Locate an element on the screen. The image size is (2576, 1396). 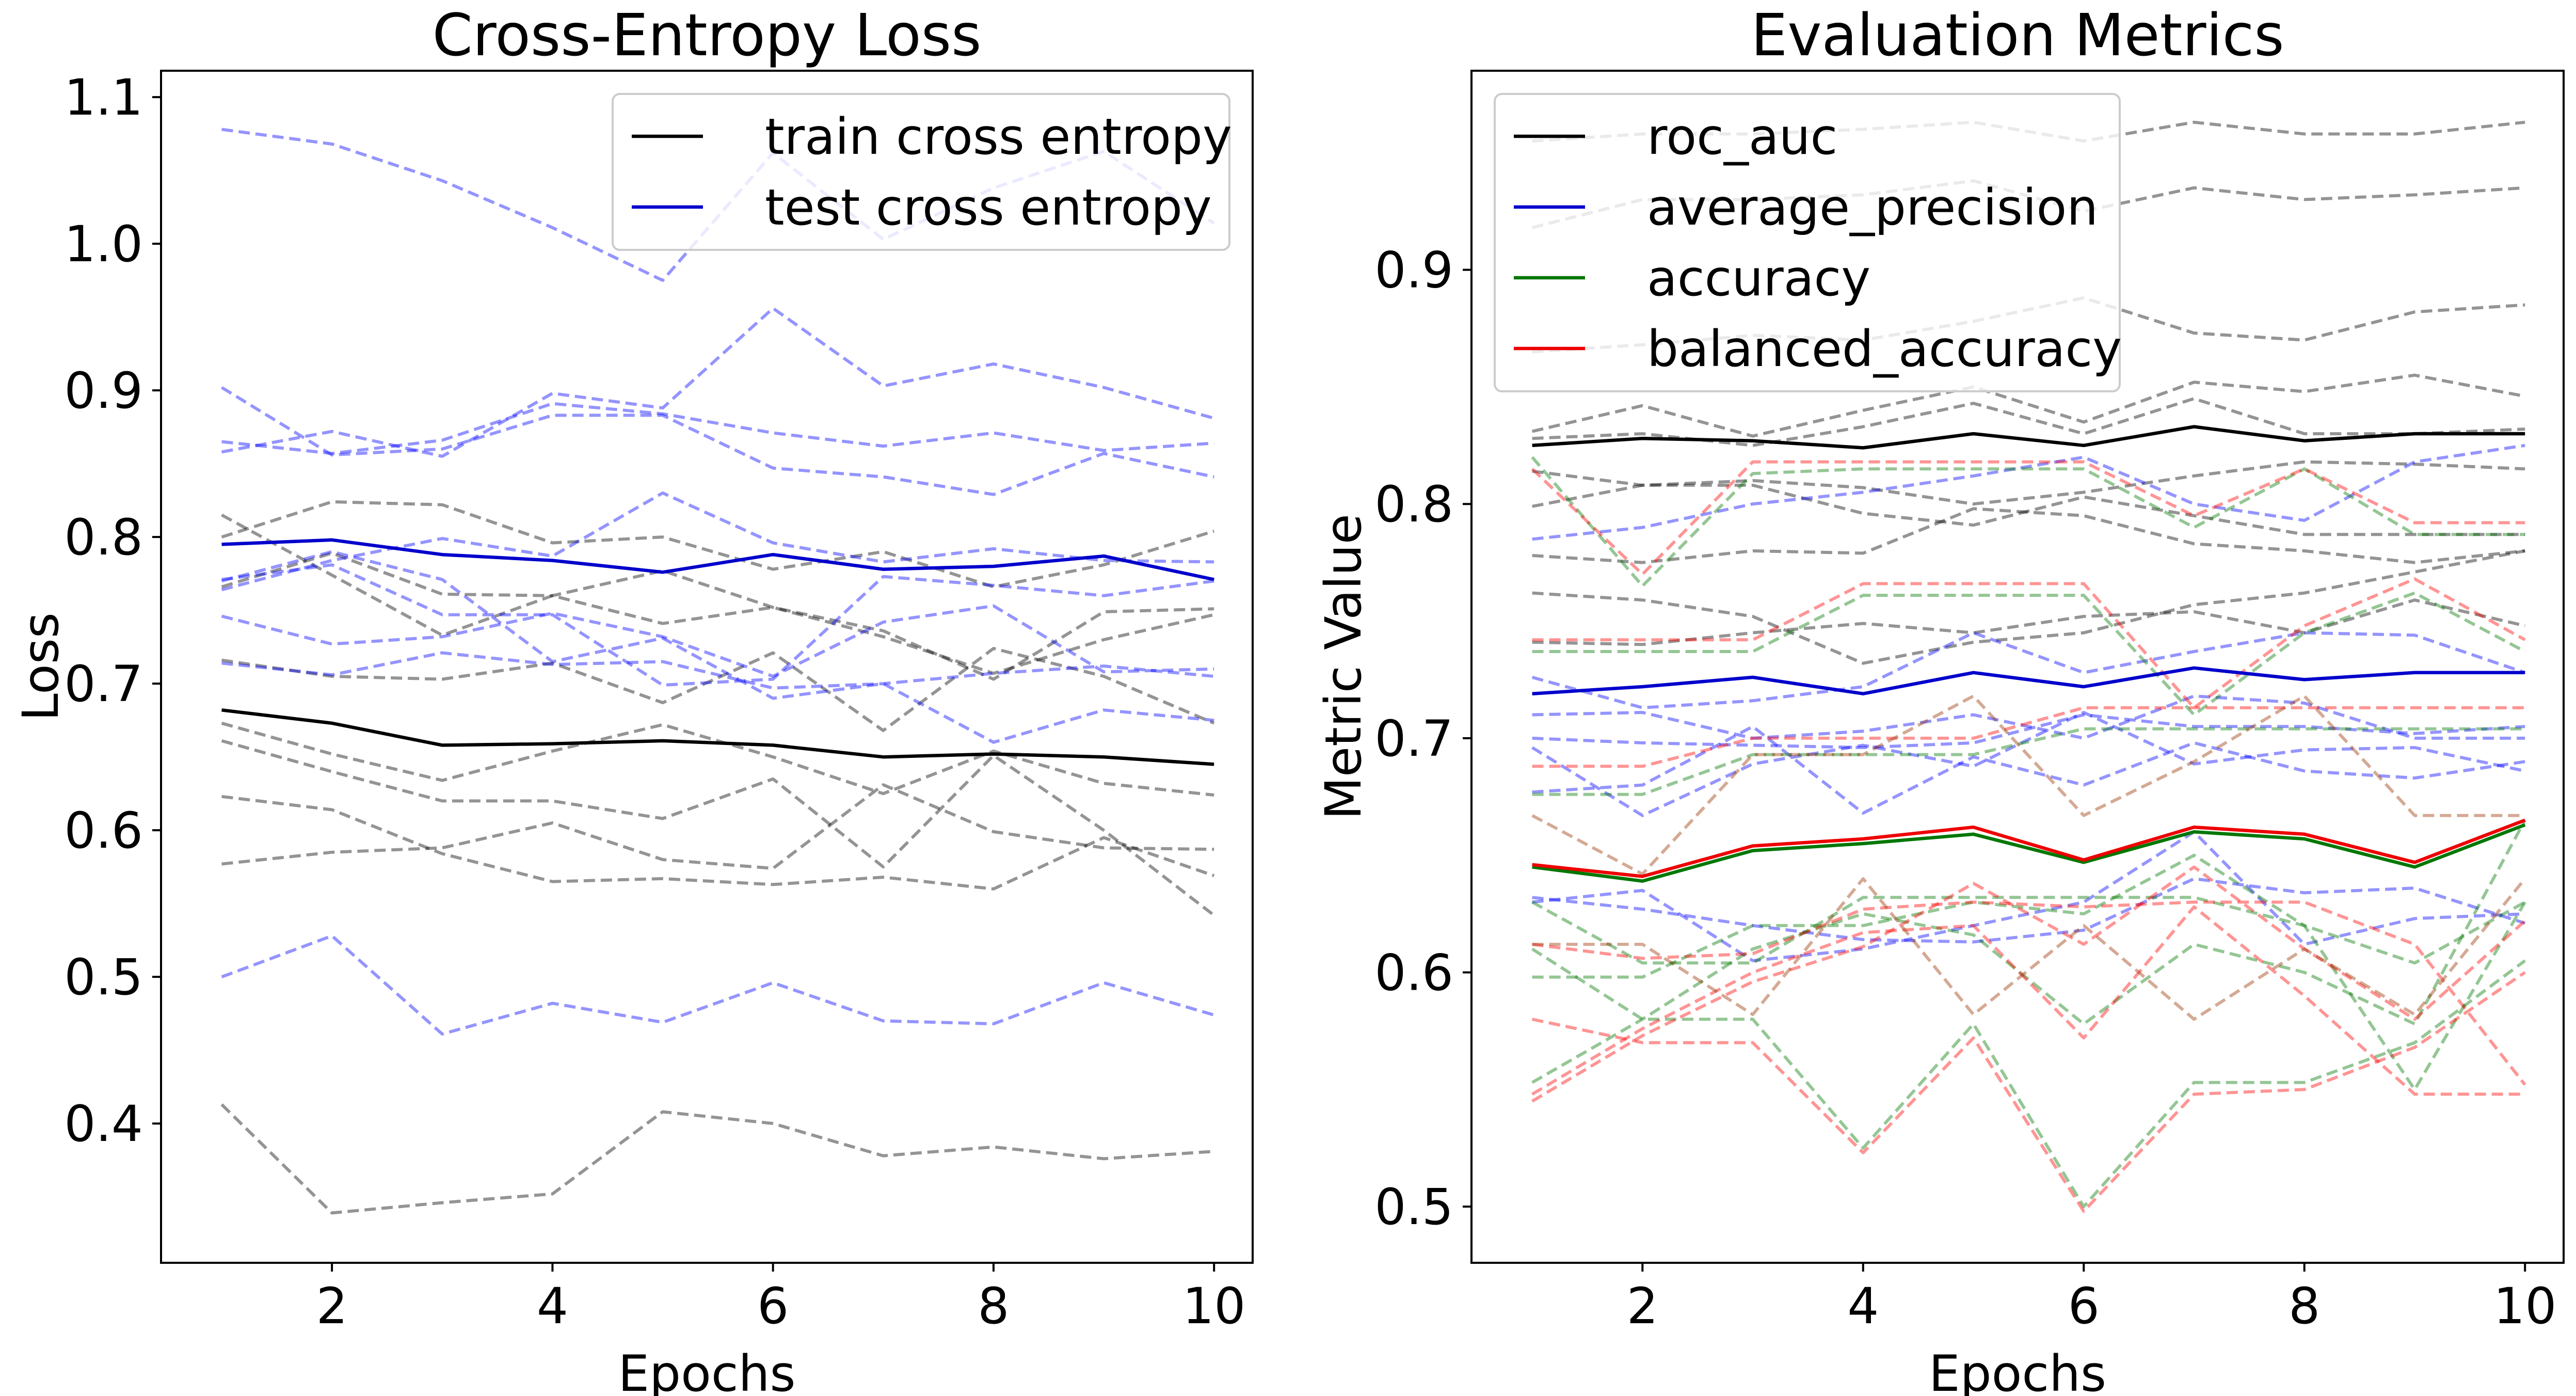
series-line-roc-auc is located at coordinates (2028, 437).